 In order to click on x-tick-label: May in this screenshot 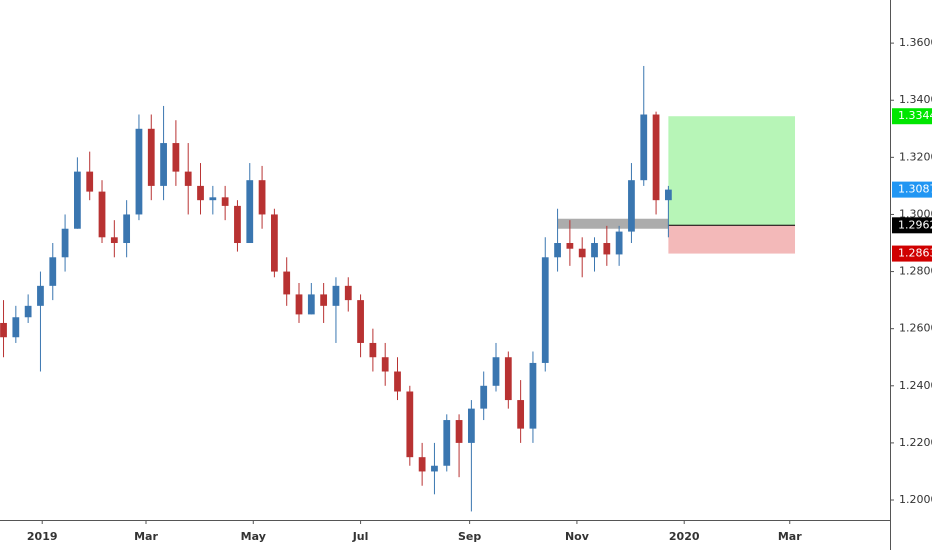, I will do `click(253, 536)`.